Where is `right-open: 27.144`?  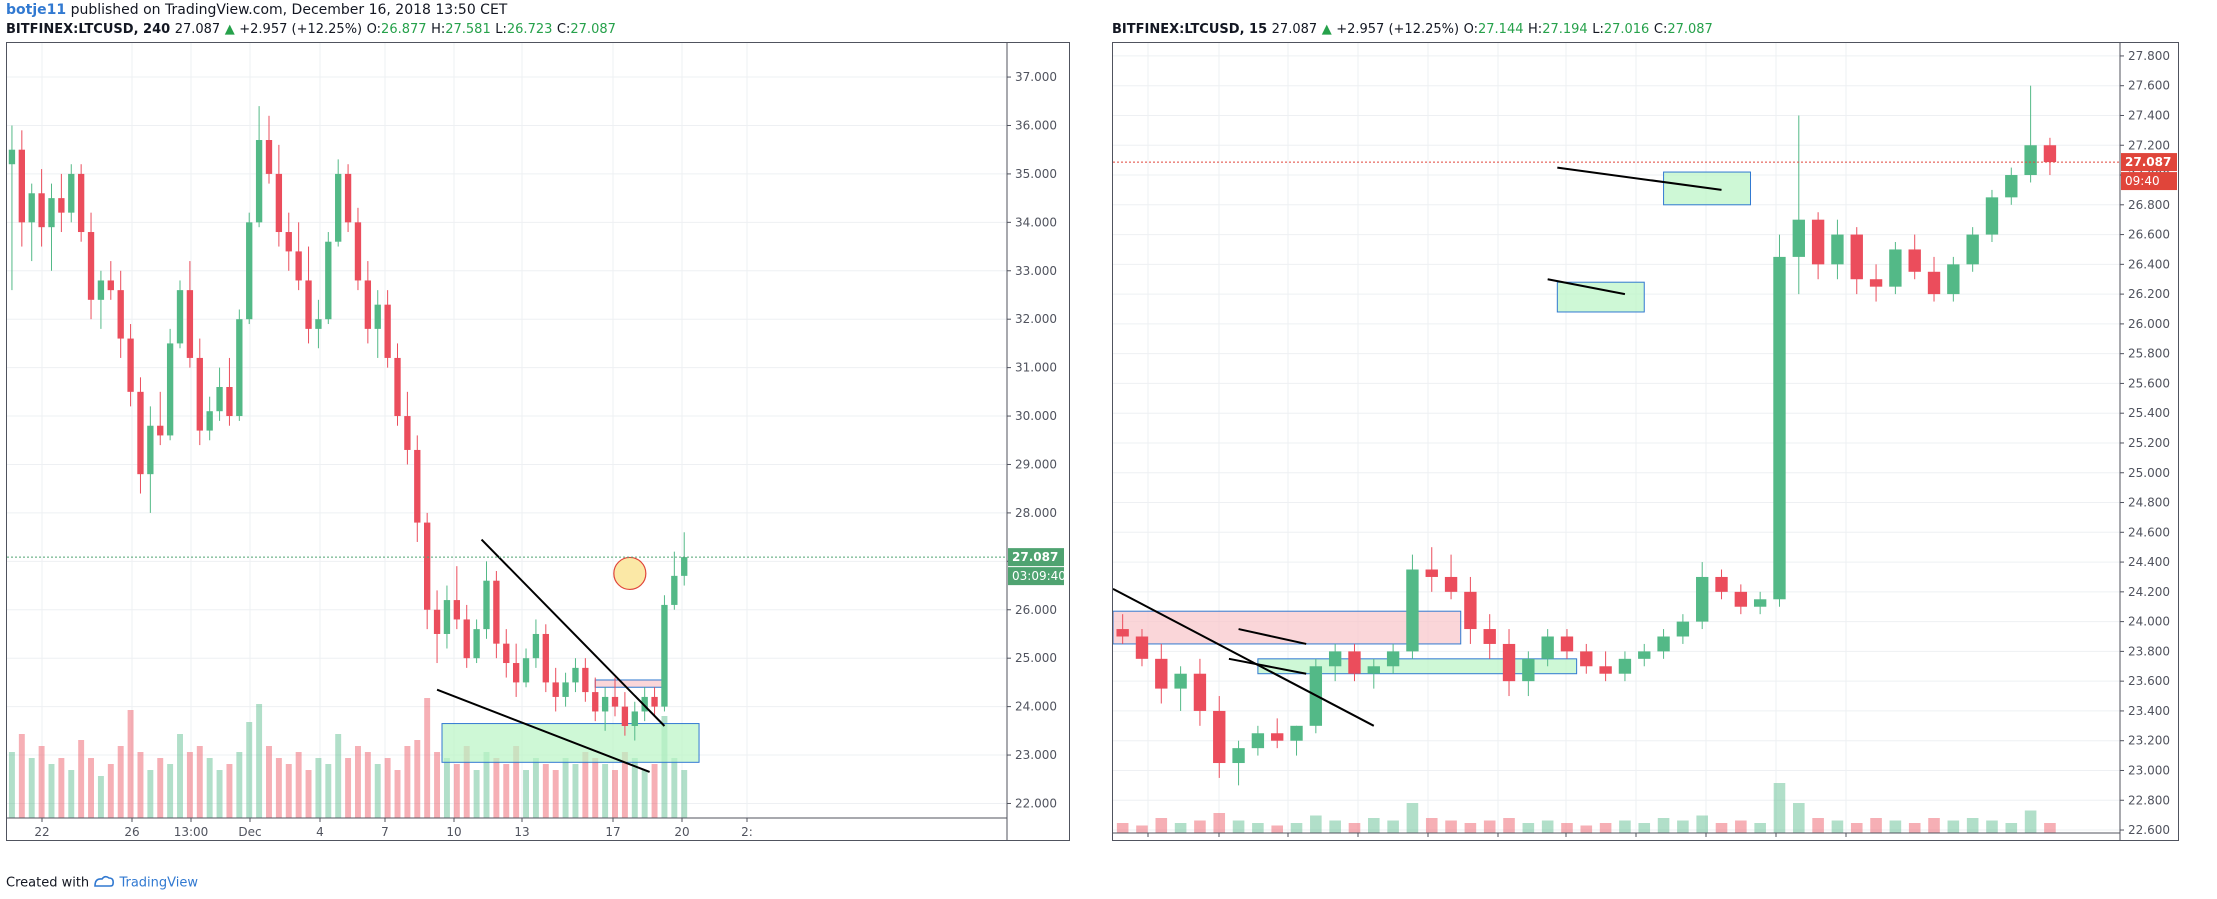
right-open: 27.144 is located at coordinates (1501, 29).